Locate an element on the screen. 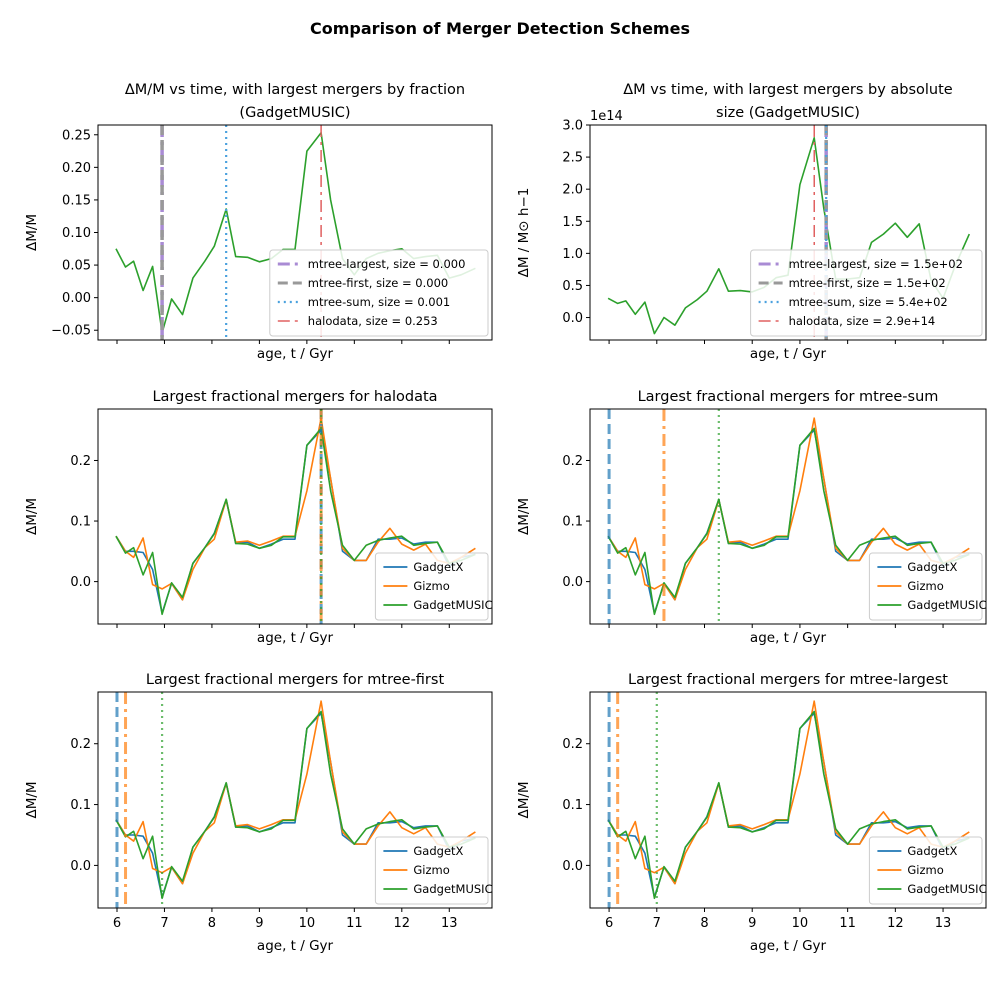  y-offset-label: 1e14 is located at coordinates (606, 116).